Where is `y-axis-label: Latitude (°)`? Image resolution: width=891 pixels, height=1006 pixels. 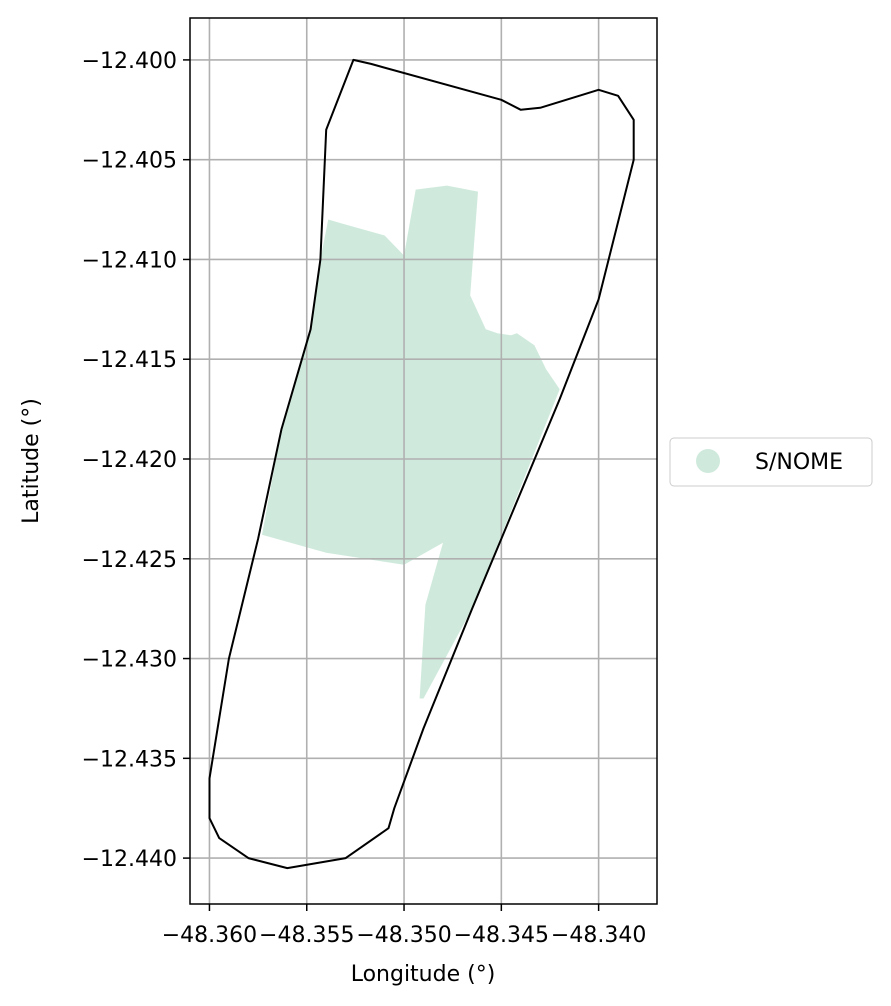 y-axis-label: Latitude (°) is located at coordinates (31, 461).